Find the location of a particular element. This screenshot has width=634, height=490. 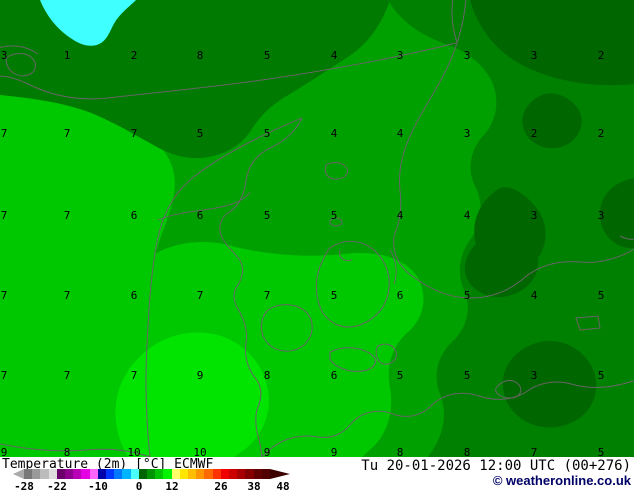

scale-arrow-right is located at coordinates (280, 474).